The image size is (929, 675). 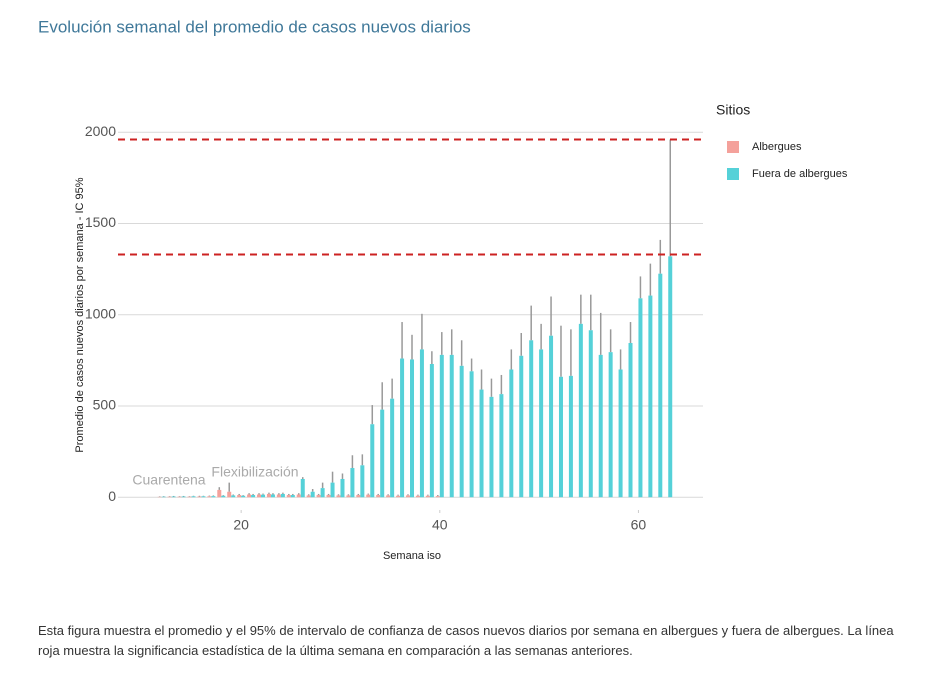 I want to click on x-tick-label: 40, so click(x=440, y=525).